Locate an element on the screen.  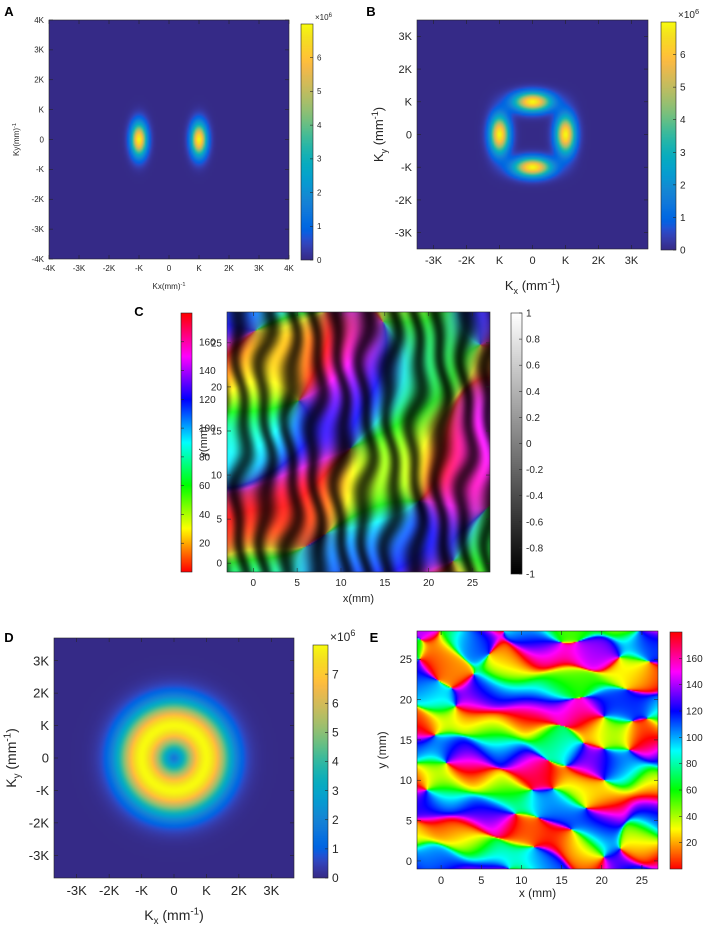
y-tick-label: -4K is located at coordinates (38, 259).